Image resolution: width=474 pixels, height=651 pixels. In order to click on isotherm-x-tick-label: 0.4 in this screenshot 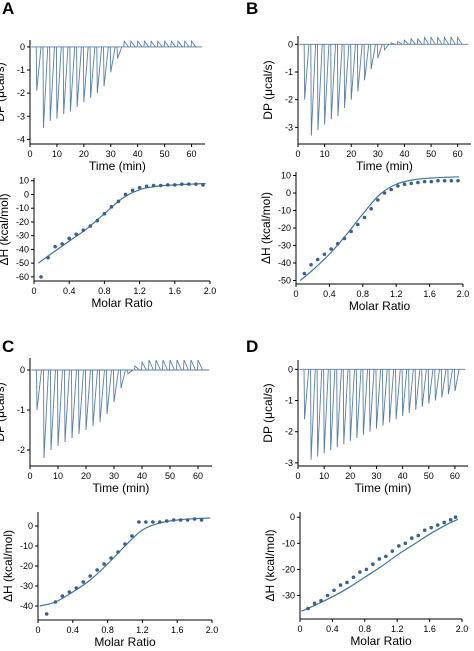, I will do `click(329, 294)`.